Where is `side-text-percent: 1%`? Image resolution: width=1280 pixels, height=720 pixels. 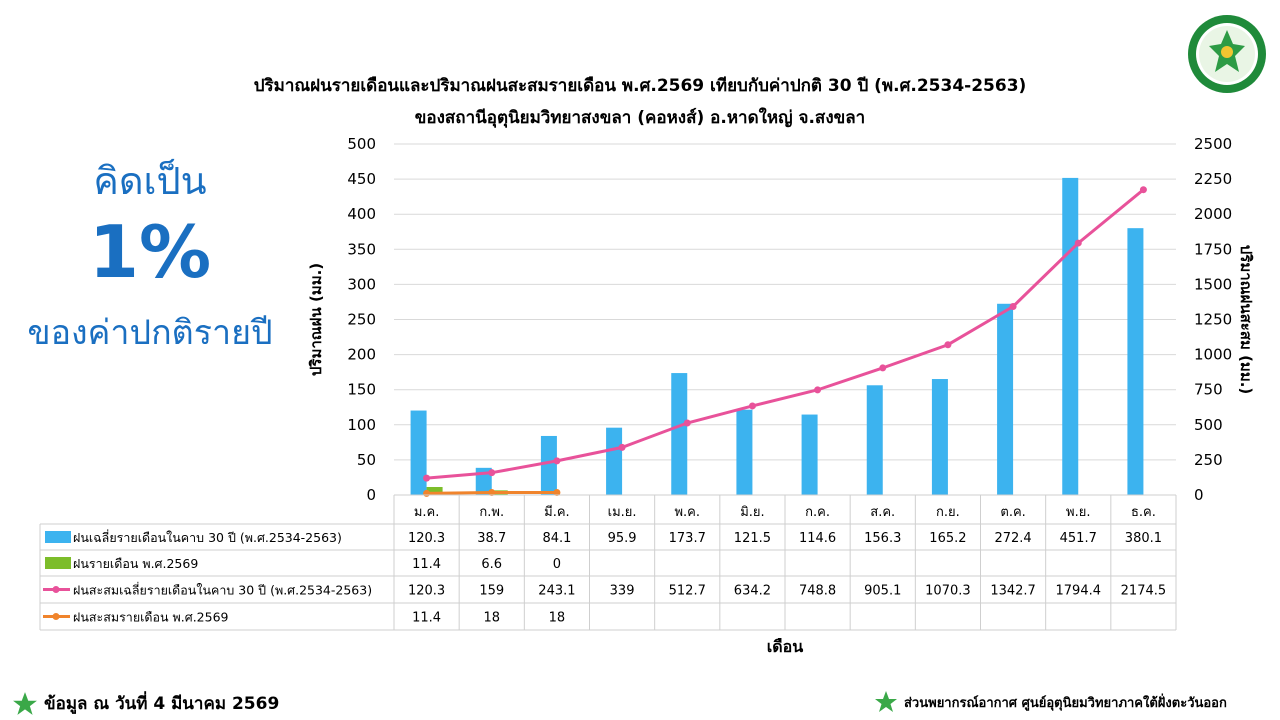
side-text-percent: 1% is located at coordinates (150, 252).